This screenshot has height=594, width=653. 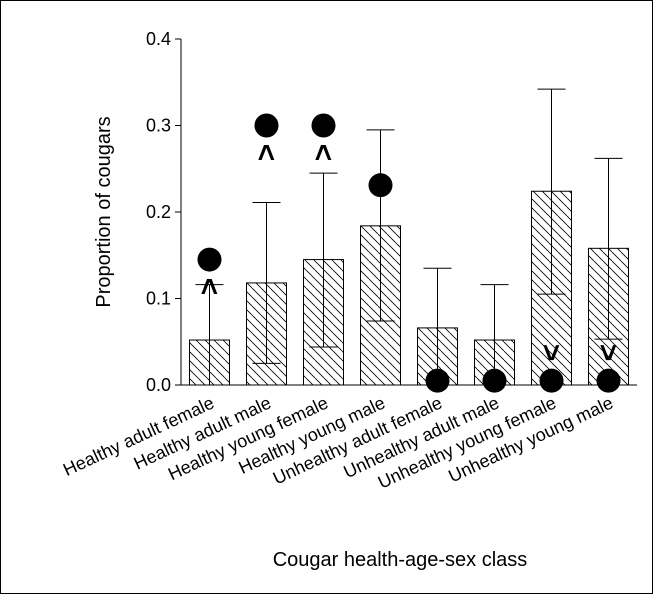 I want to click on y-tick-label: 0.4, so click(x=158, y=39).